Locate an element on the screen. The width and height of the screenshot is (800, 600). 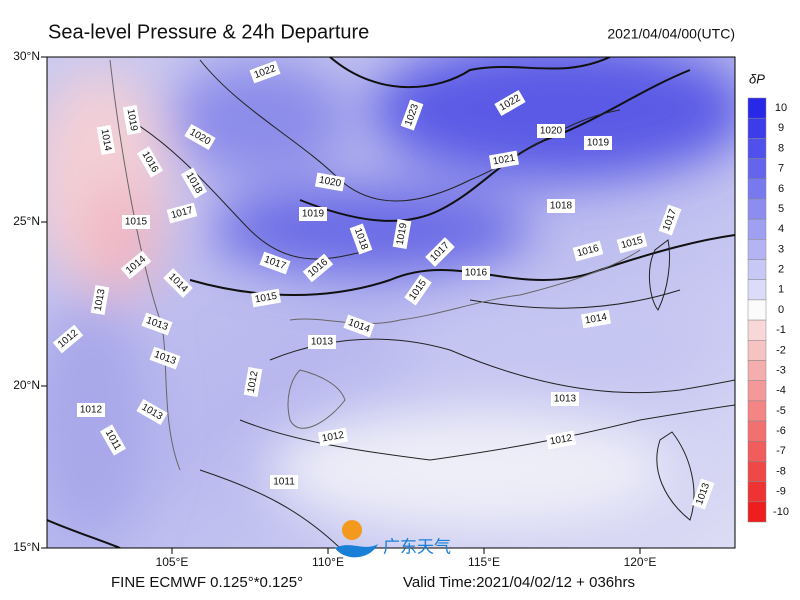
lon-label: 115°E is located at coordinates (484, 562).